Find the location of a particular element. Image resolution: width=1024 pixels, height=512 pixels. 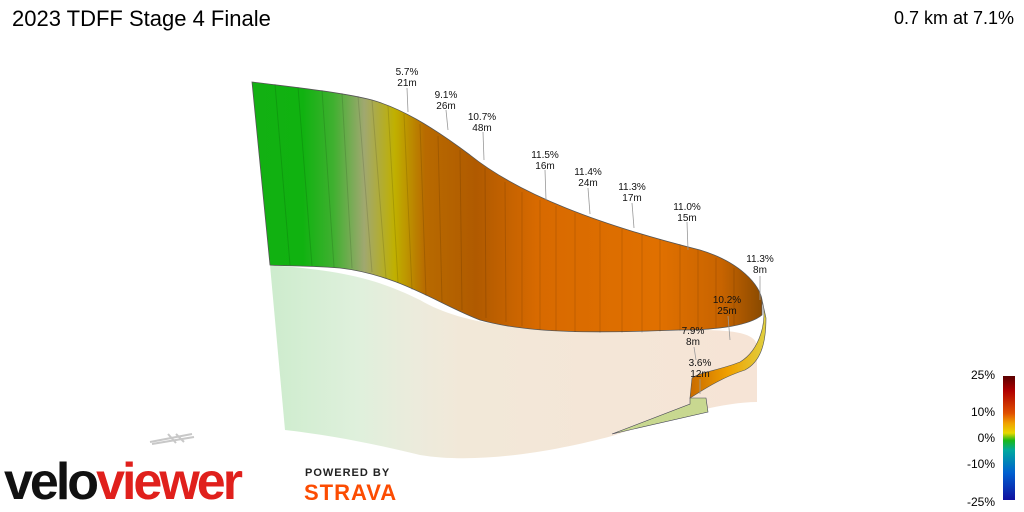

scale-label-10: 10% is located at coordinates (982, 412).